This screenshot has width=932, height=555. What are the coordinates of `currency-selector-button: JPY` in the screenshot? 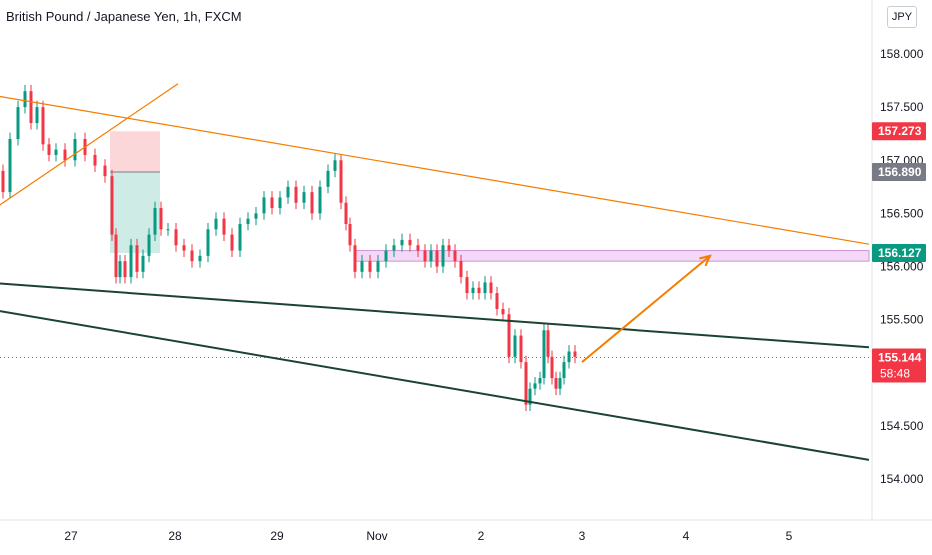 It's located at (902, 17).